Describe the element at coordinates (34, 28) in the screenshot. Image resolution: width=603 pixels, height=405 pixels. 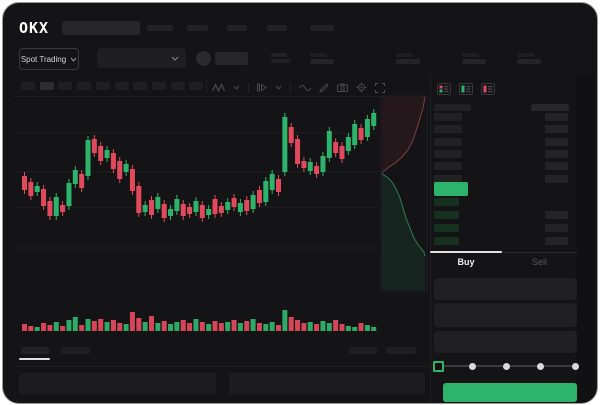
I see `okx-logo: OKX` at that location.